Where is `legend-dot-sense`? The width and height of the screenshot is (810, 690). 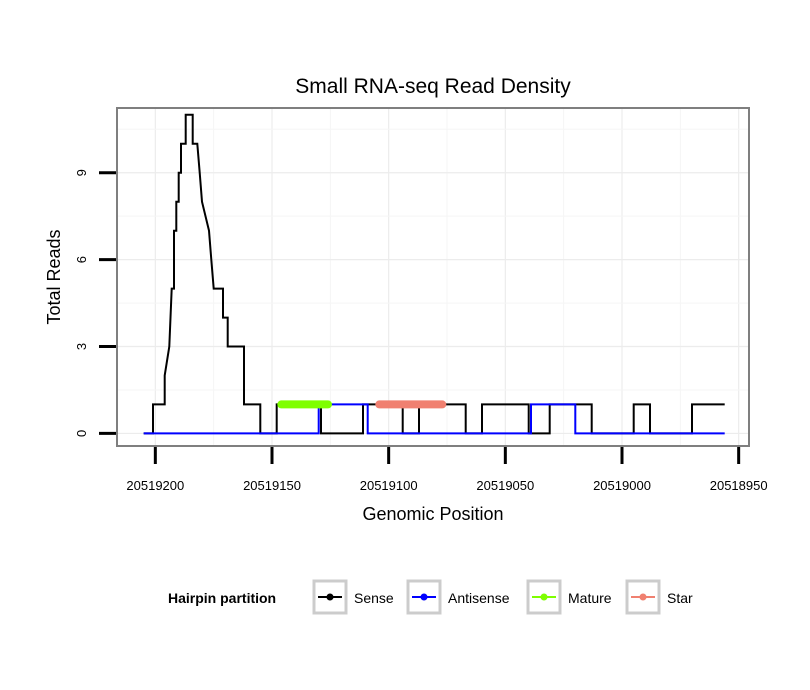
legend-dot-sense is located at coordinates (330, 597).